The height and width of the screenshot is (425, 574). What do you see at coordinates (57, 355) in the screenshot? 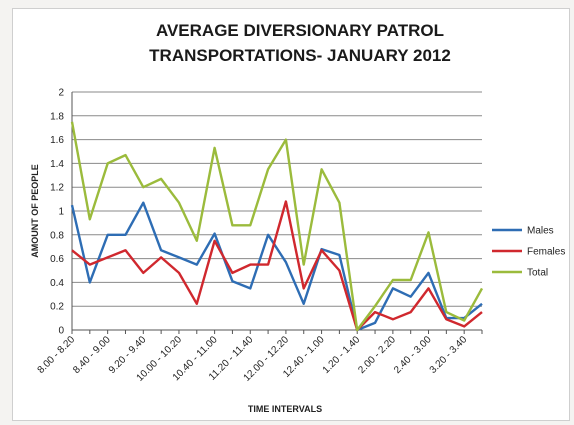
I see `x-tick-label: 8.00 - 8.20` at bounding box center [57, 355].